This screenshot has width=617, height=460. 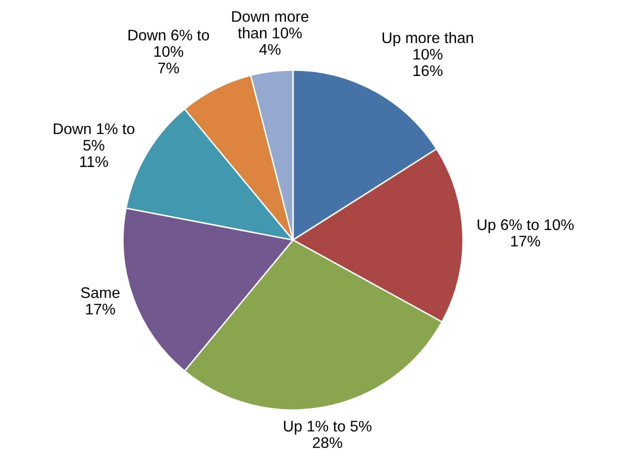 What do you see at coordinates (100, 292) in the screenshot?
I see `slice-label: Same` at bounding box center [100, 292].